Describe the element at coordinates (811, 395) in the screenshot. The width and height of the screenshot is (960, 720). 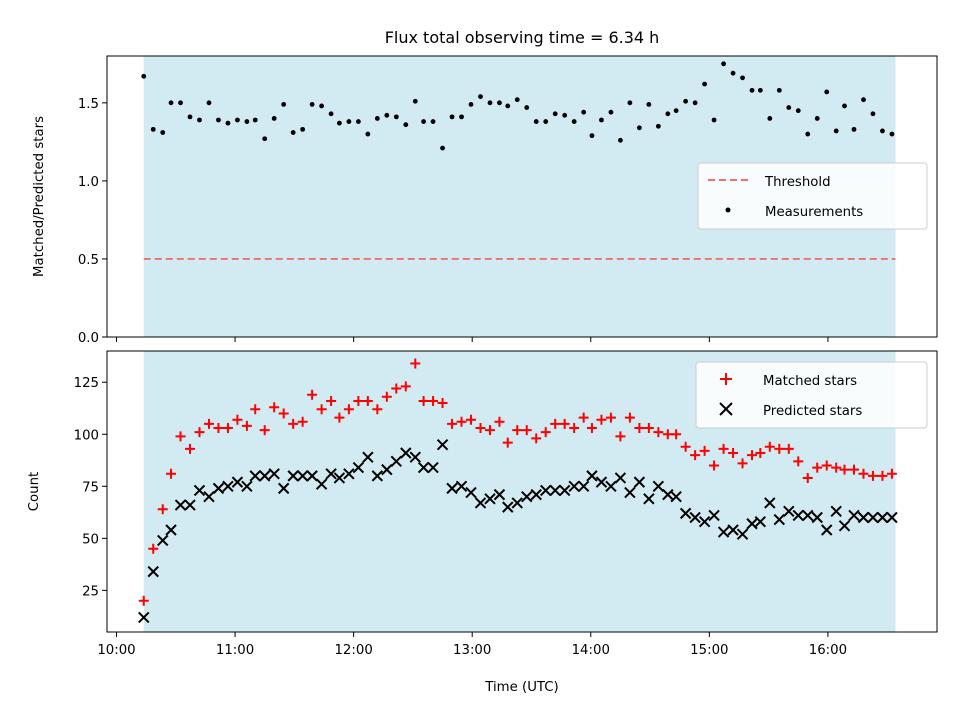
I see `bottom-legend: Matched stars Predicted stars` at that location.